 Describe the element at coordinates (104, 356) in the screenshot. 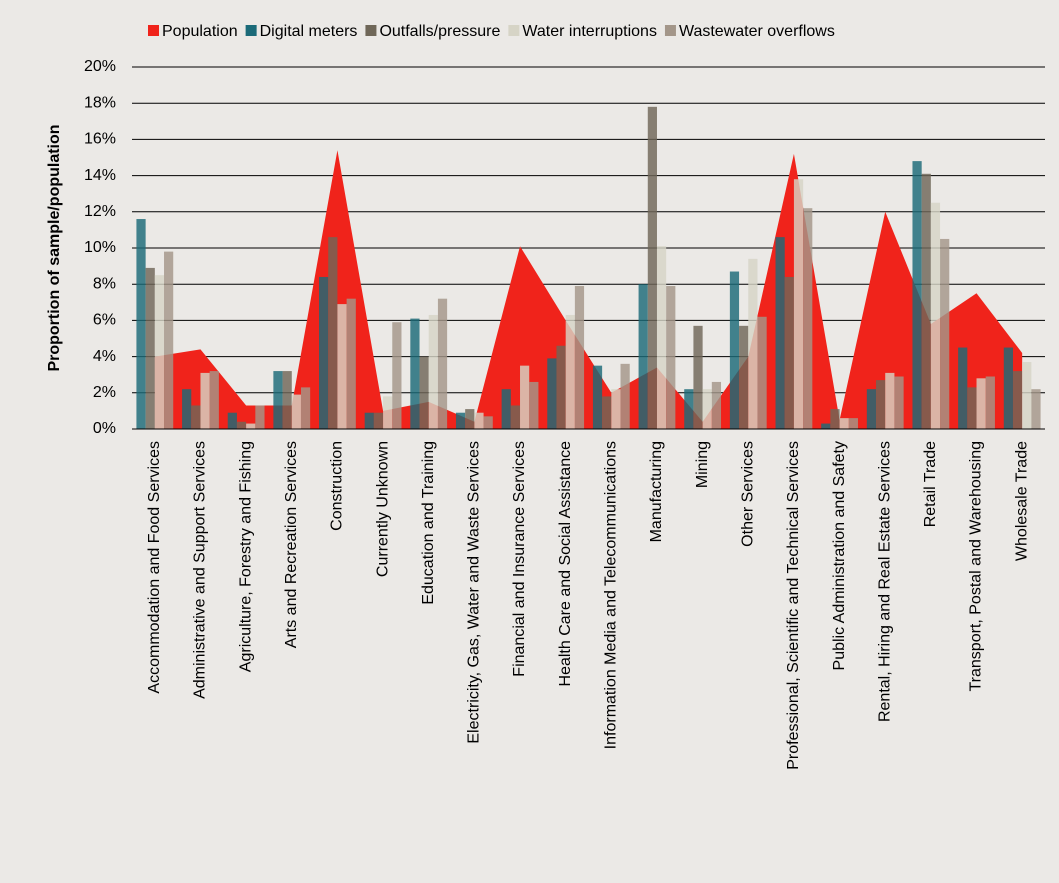

I see `y-tick-label: 4%` at that location.